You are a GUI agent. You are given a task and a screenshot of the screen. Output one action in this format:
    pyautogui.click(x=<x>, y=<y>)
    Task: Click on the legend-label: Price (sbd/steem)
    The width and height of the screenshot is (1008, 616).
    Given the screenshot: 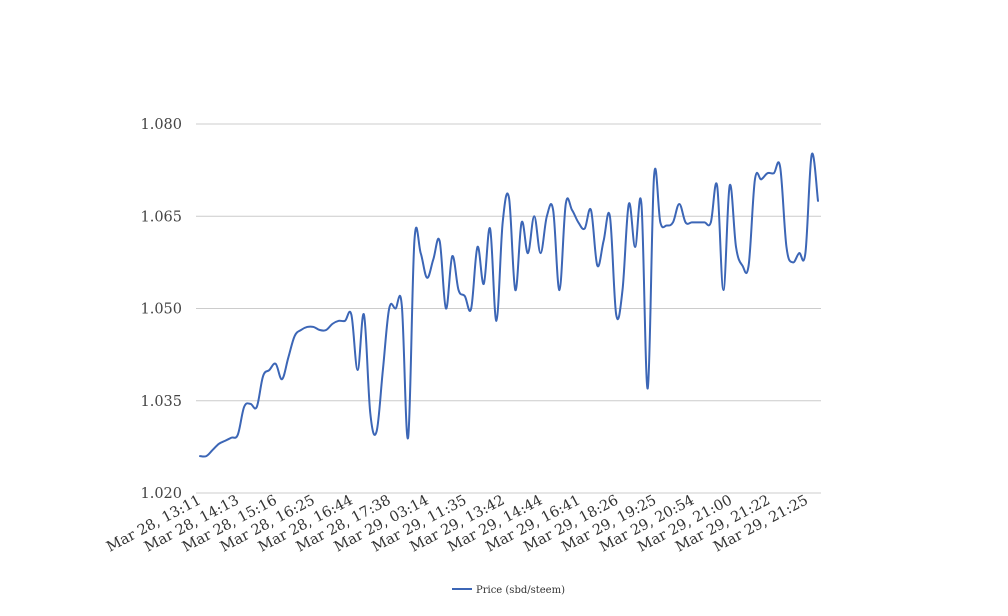 What is the action you would take?
    pyautogui.click(x=520, y=590)
    